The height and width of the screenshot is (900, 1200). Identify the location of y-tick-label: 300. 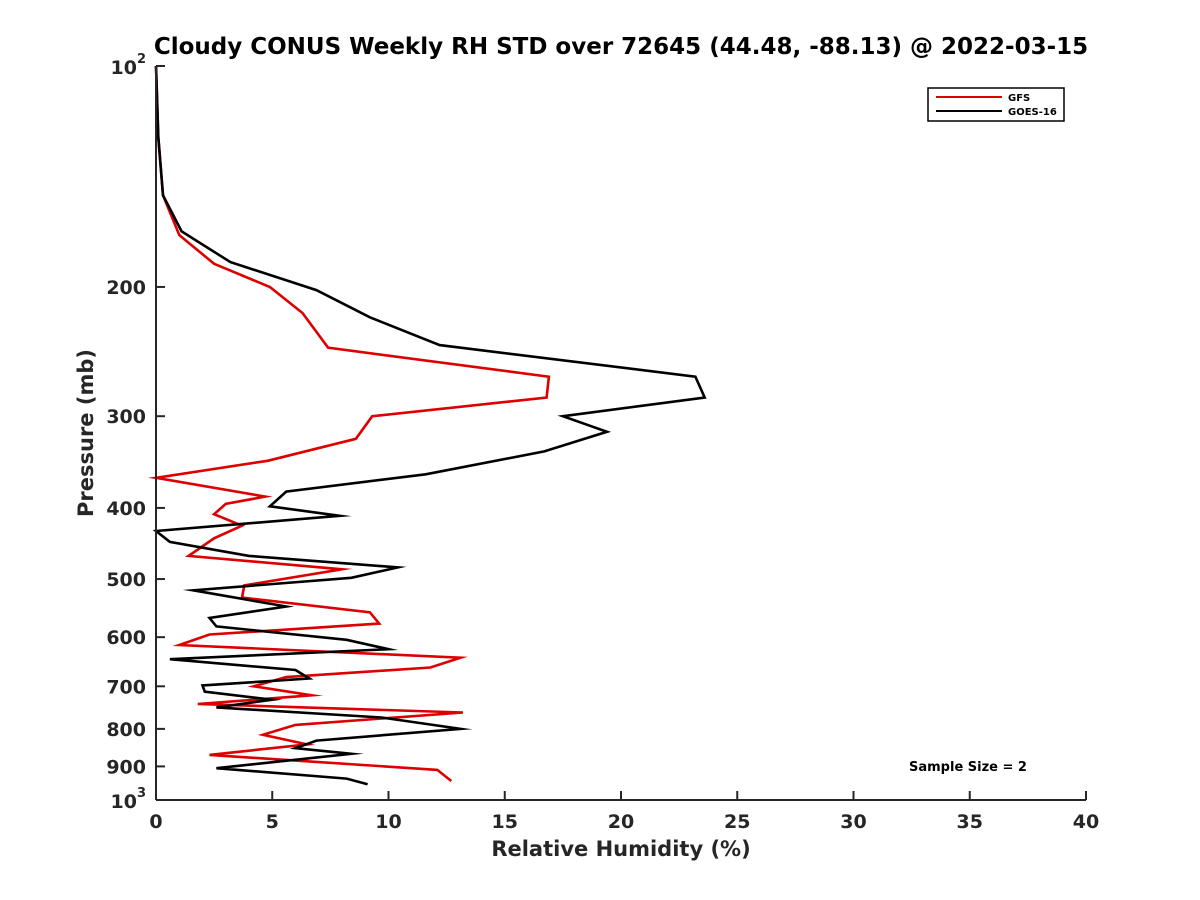
(126, 417).